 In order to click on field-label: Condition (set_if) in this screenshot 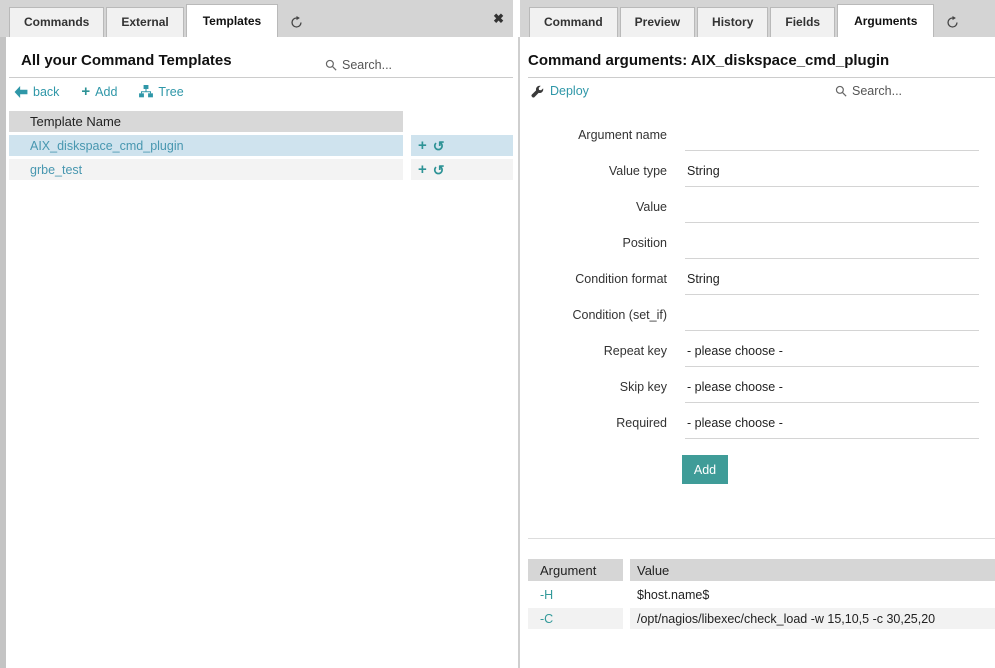, I will do `click(620, 315)`.